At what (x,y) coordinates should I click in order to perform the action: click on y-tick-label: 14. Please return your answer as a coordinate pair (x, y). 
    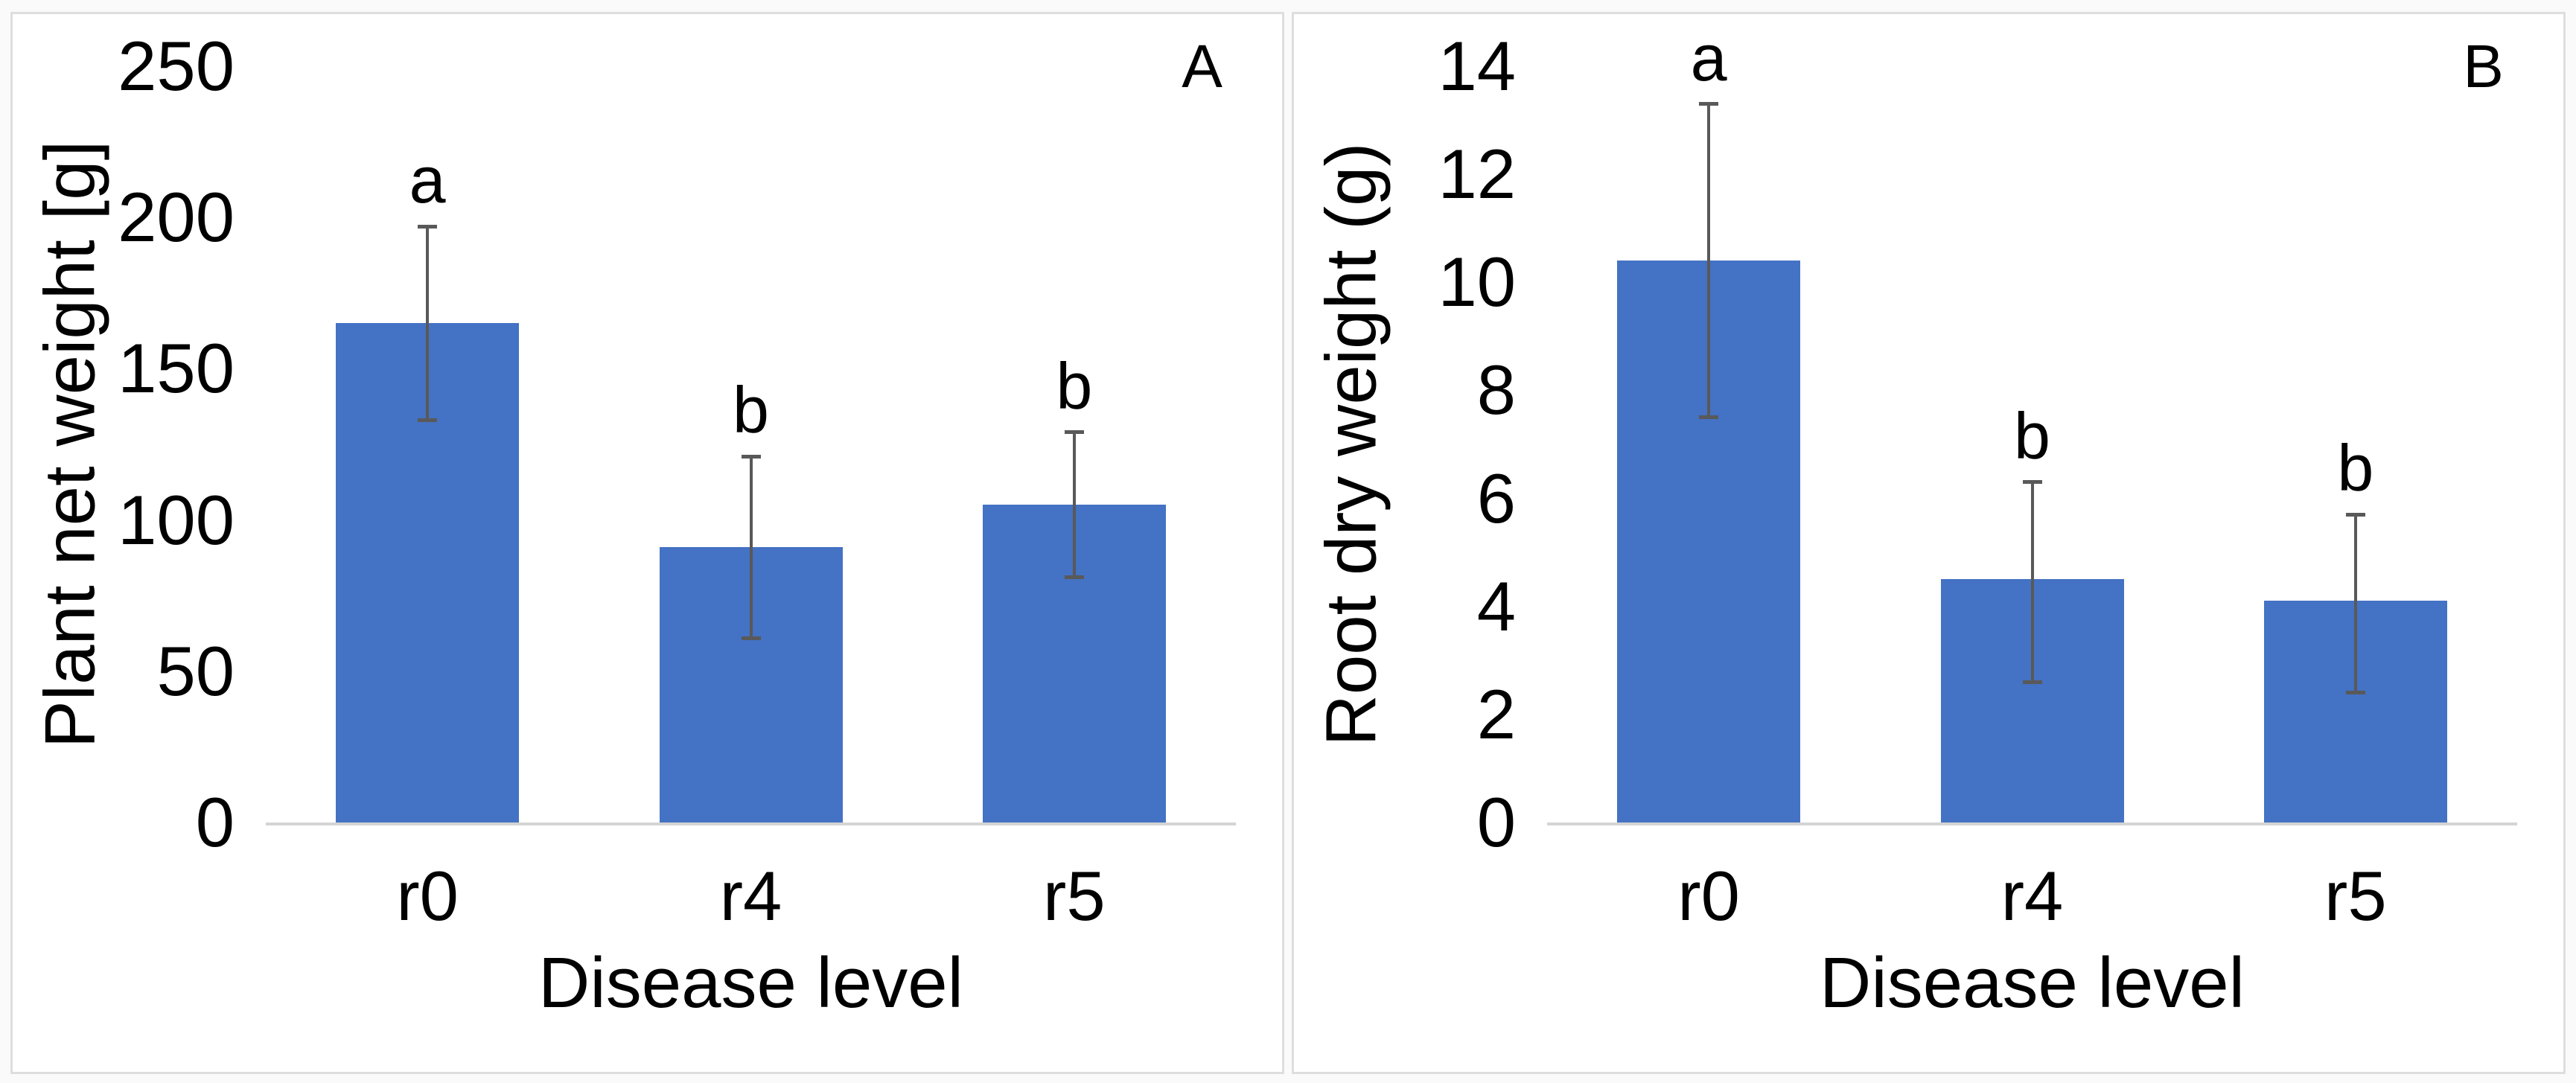
    Looking at the image, I should click on (1477, 66).